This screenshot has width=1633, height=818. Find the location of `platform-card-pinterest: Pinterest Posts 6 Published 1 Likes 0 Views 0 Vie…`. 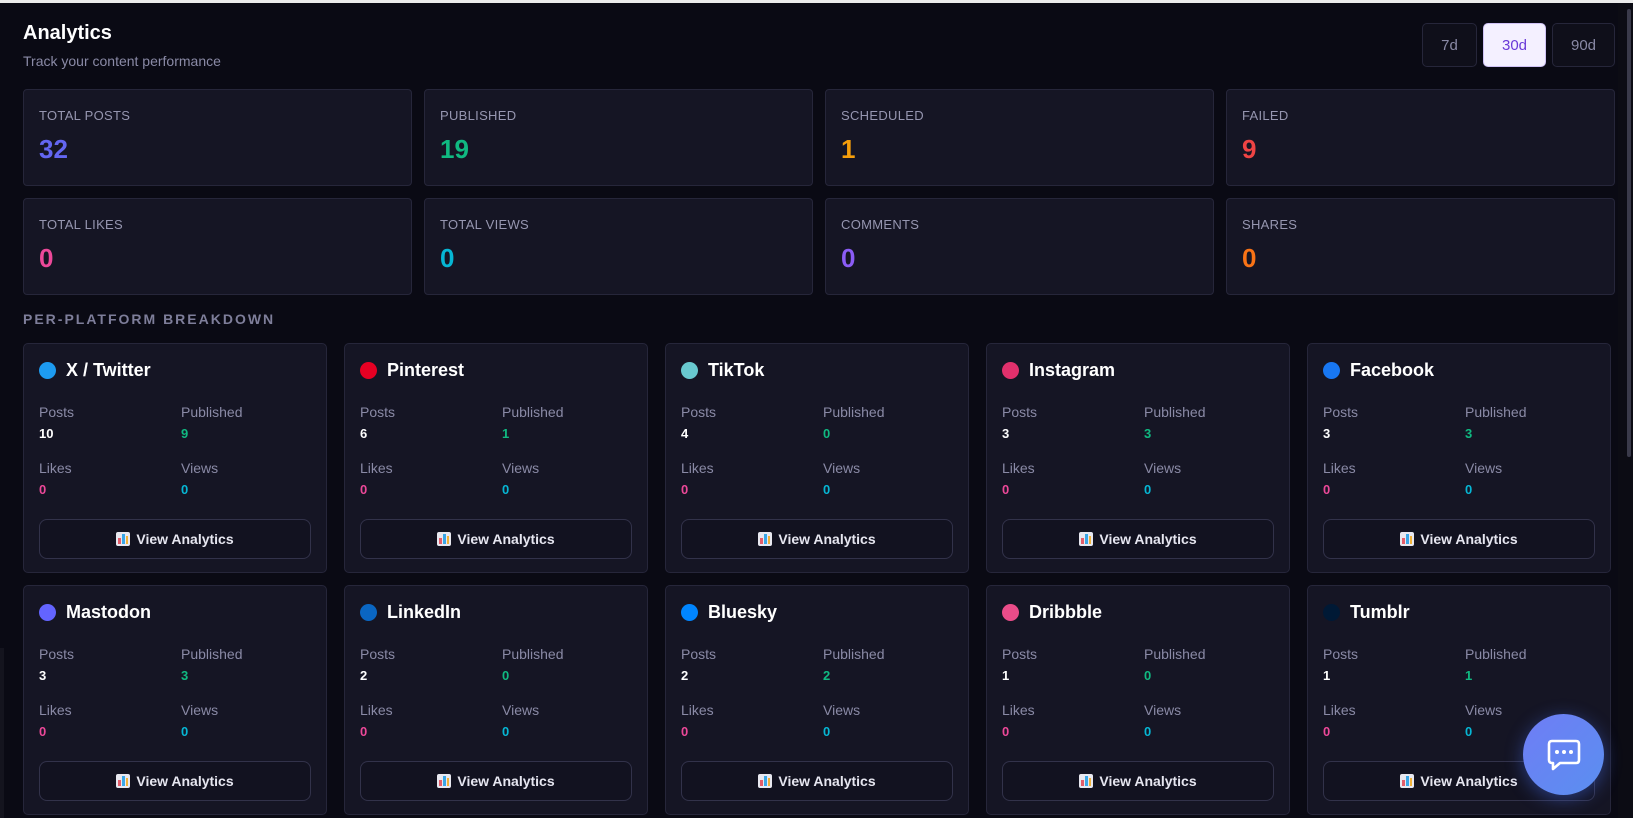

platform-card-pinterest: Pinterest Posts 6 Published 1 Likes 0 Views 0 Vie… is located at coordinates (496, 458).